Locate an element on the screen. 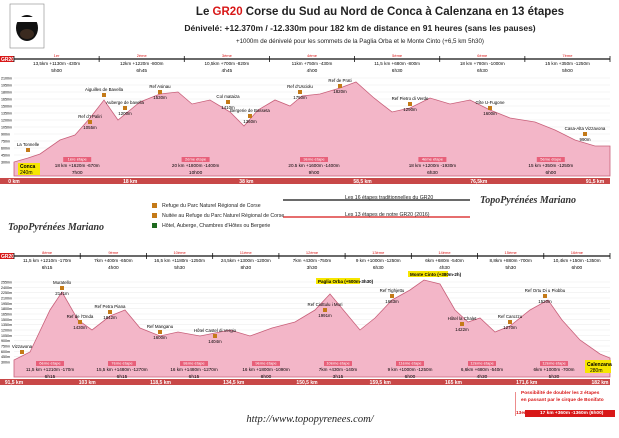 Image resolution: width=619 pixels, height=438 pixels. stage-time: 9h00 is located at coordinates (314, 173).